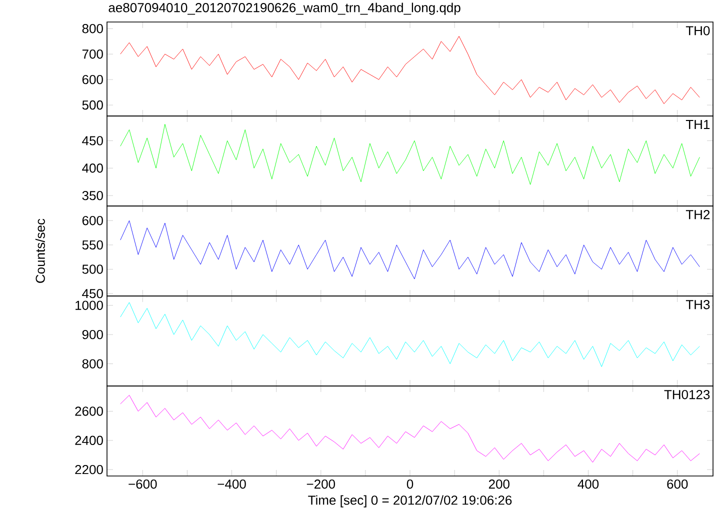 The width and height of the screenshot is (717, 516). I want to click on text: TH2, so click(698, 215).